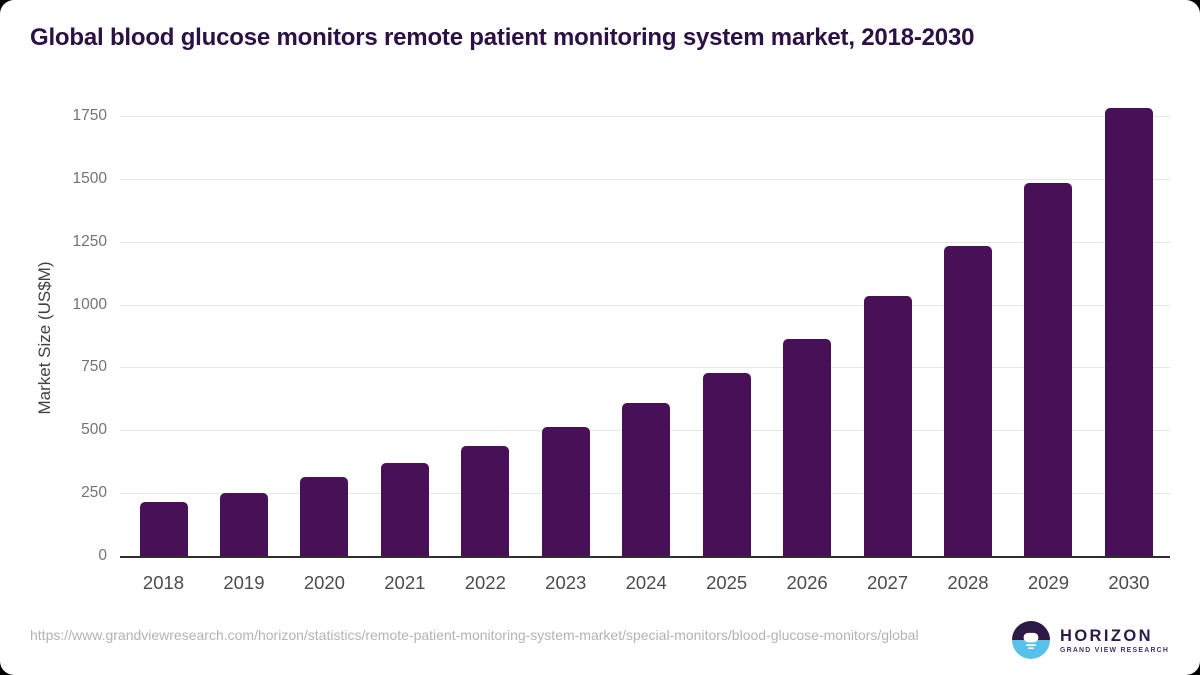 The width and height of the screenshot is (1200, 675). What do you see at coordinates (485, 582) in the screenshot?
I see `x-tick-label-2022: 2022` at bounding box center [485, 582].